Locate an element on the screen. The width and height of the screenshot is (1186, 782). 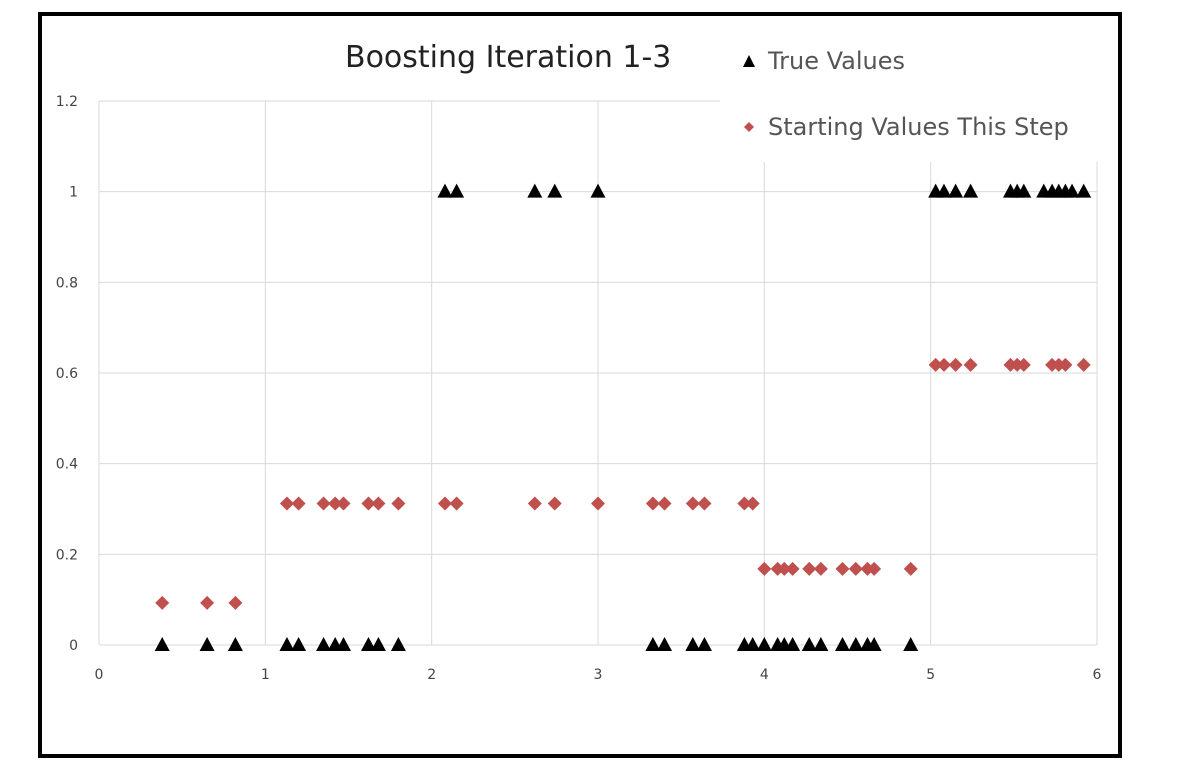
x-tick-label: 6 is located at coordinates (1097, 675).